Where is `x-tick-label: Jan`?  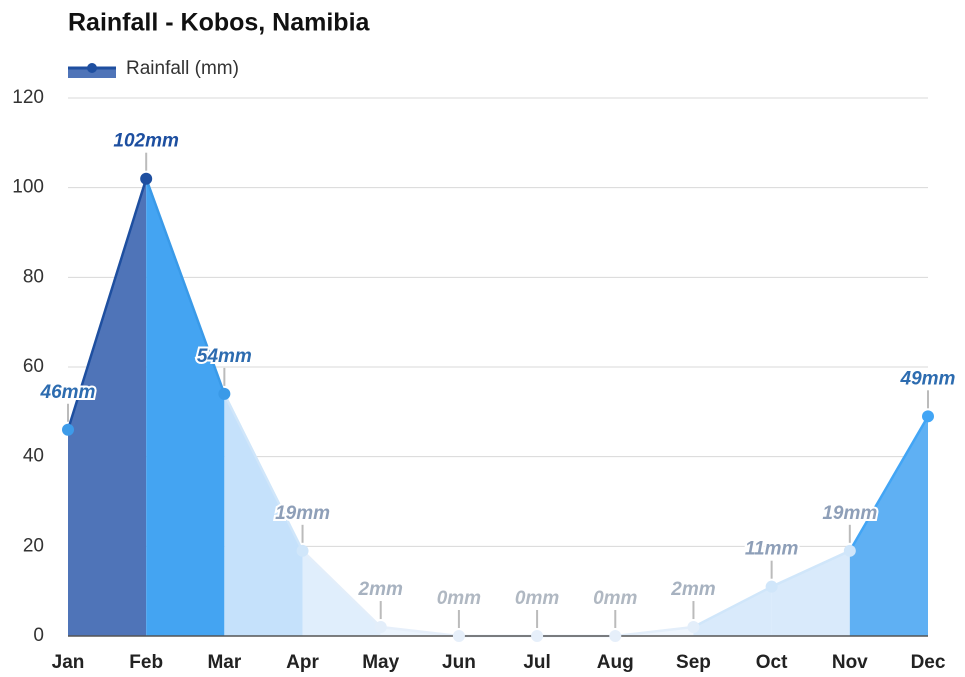
x-tick-label: Jan is located at coordinates (68, 662).